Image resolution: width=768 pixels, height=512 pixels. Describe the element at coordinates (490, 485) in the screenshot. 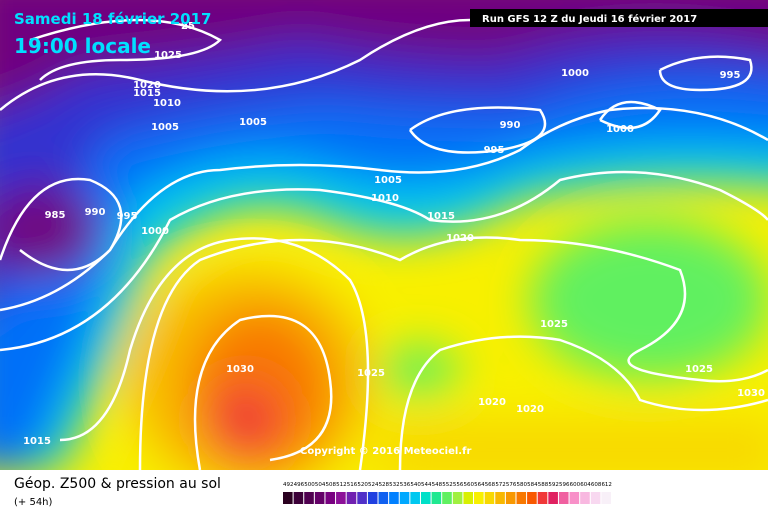

I see `legend-level: 568` at that location.